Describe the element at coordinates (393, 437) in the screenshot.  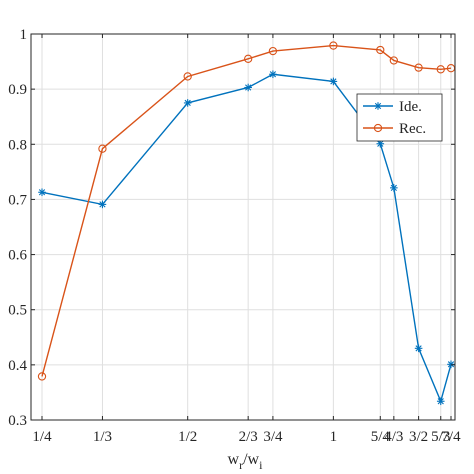
I see `x-tick-label: 4/3` at that location.